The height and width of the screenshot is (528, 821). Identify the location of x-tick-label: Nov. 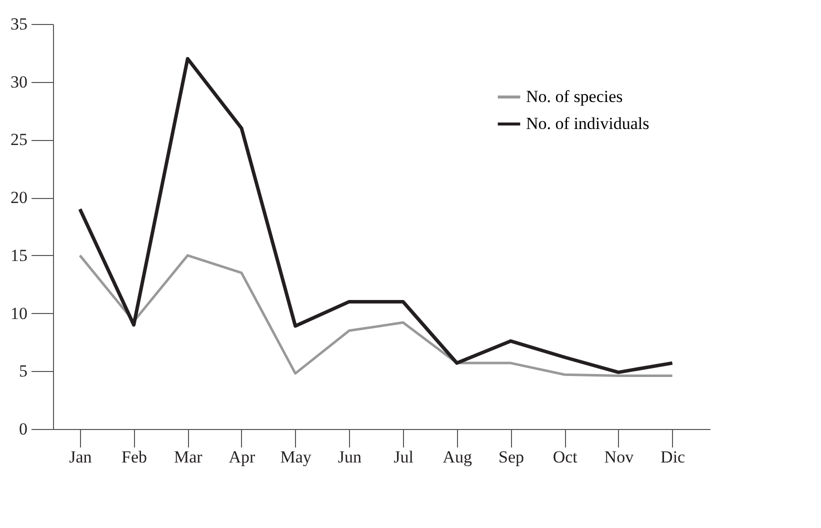
(619, 457).